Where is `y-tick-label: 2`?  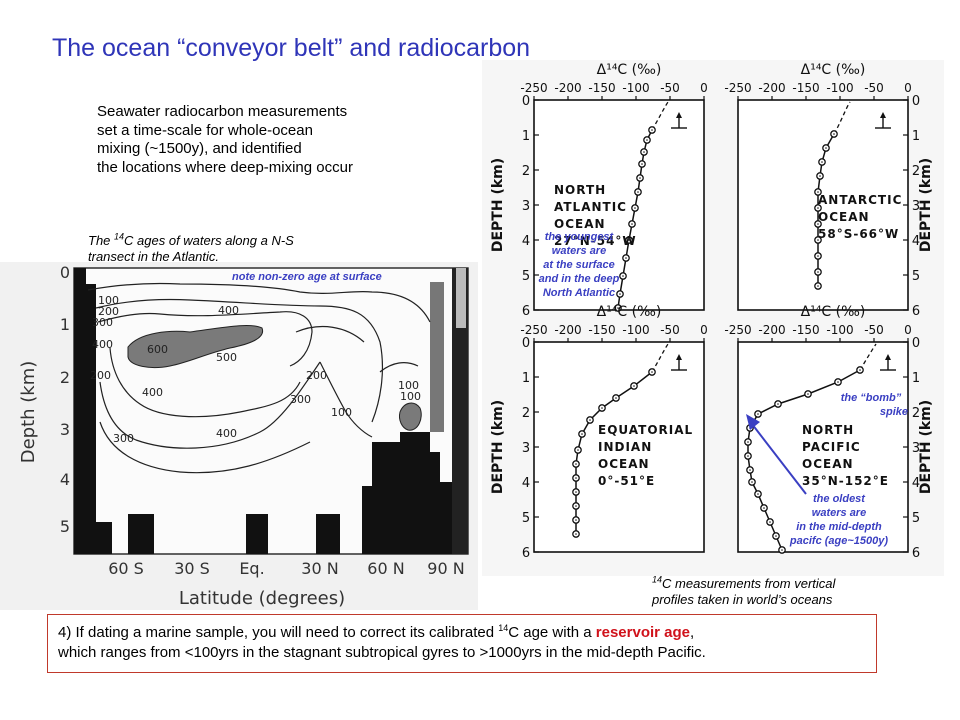 y-tick-label: 2 is located at coordinates (916, 171).